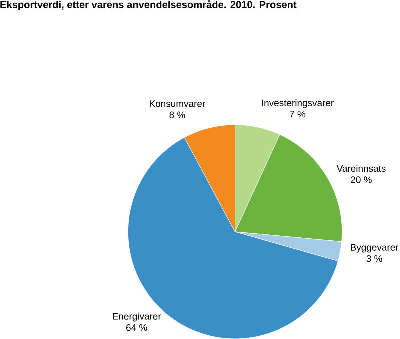 Image resolution: width=400 pixels, height=339 pixels. Describe the element at coordinates (137, 328) in the screenshot. I see `data-label: 64 %` at that location.